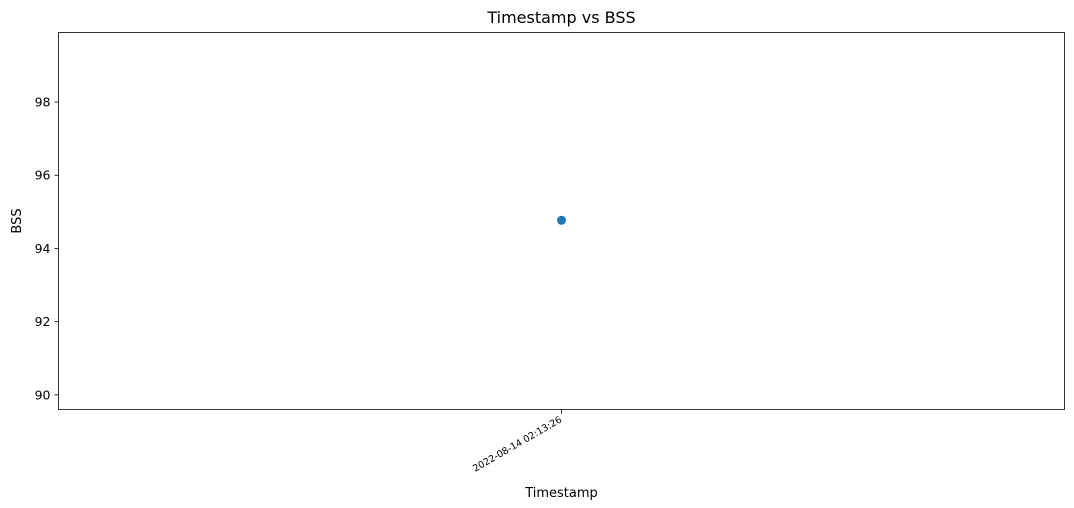 The width and height of the screenshot is (1074, 508). I want to click on chart-title: Timestamp vs BSS, so click(560, 17).